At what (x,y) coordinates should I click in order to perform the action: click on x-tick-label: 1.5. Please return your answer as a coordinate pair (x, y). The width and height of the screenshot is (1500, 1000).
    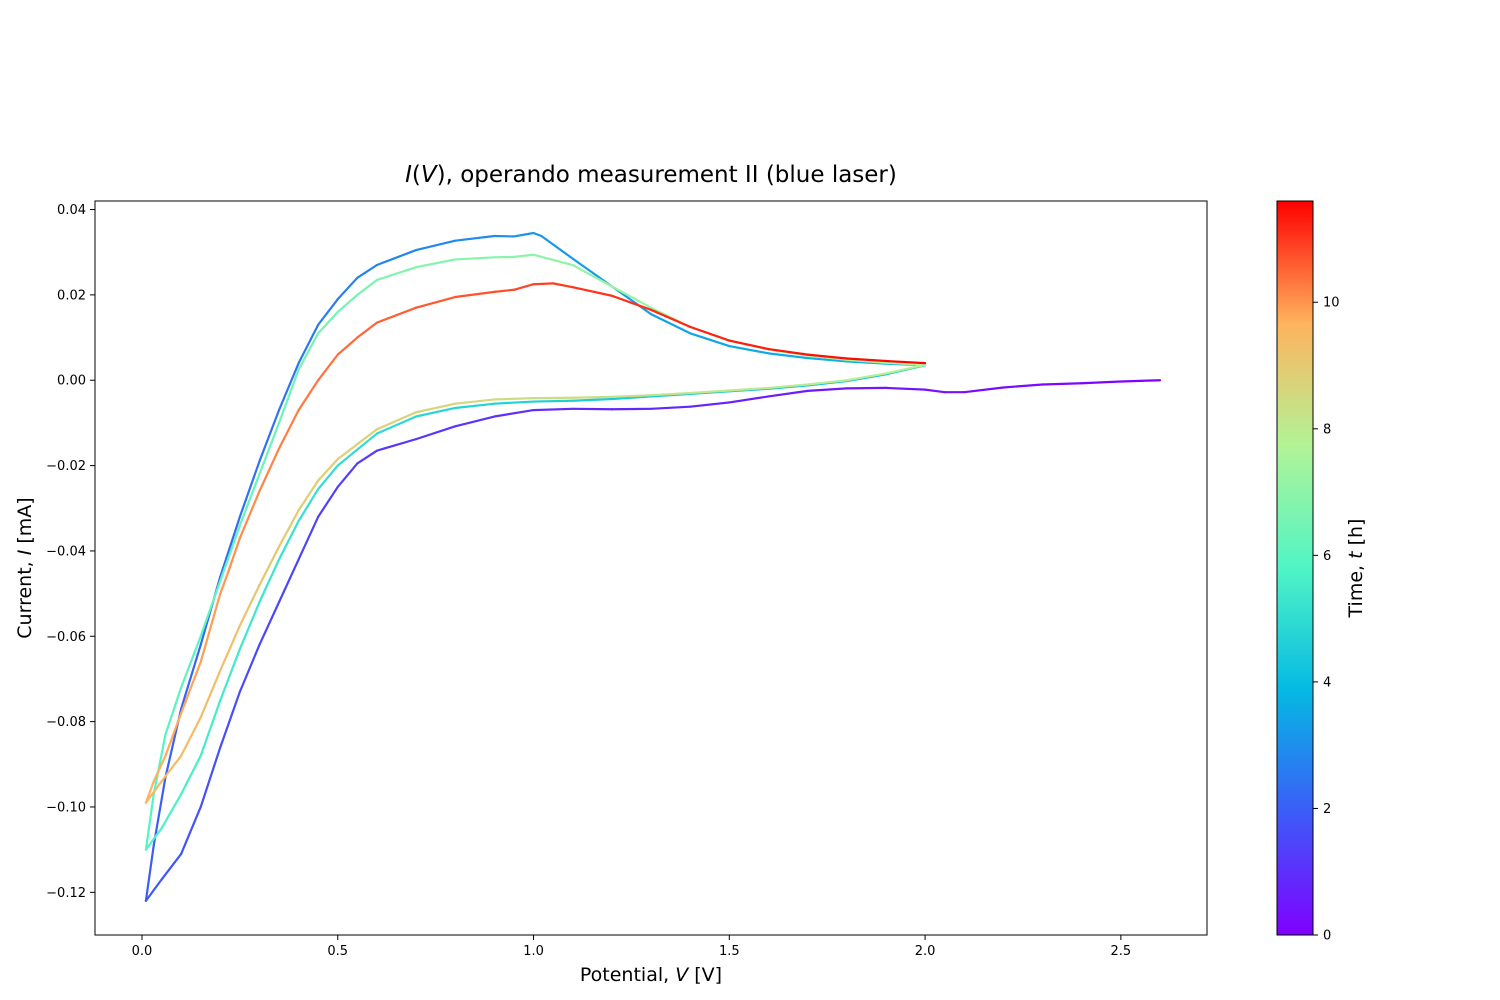
    Looking at the image, I should click on (729, 951).